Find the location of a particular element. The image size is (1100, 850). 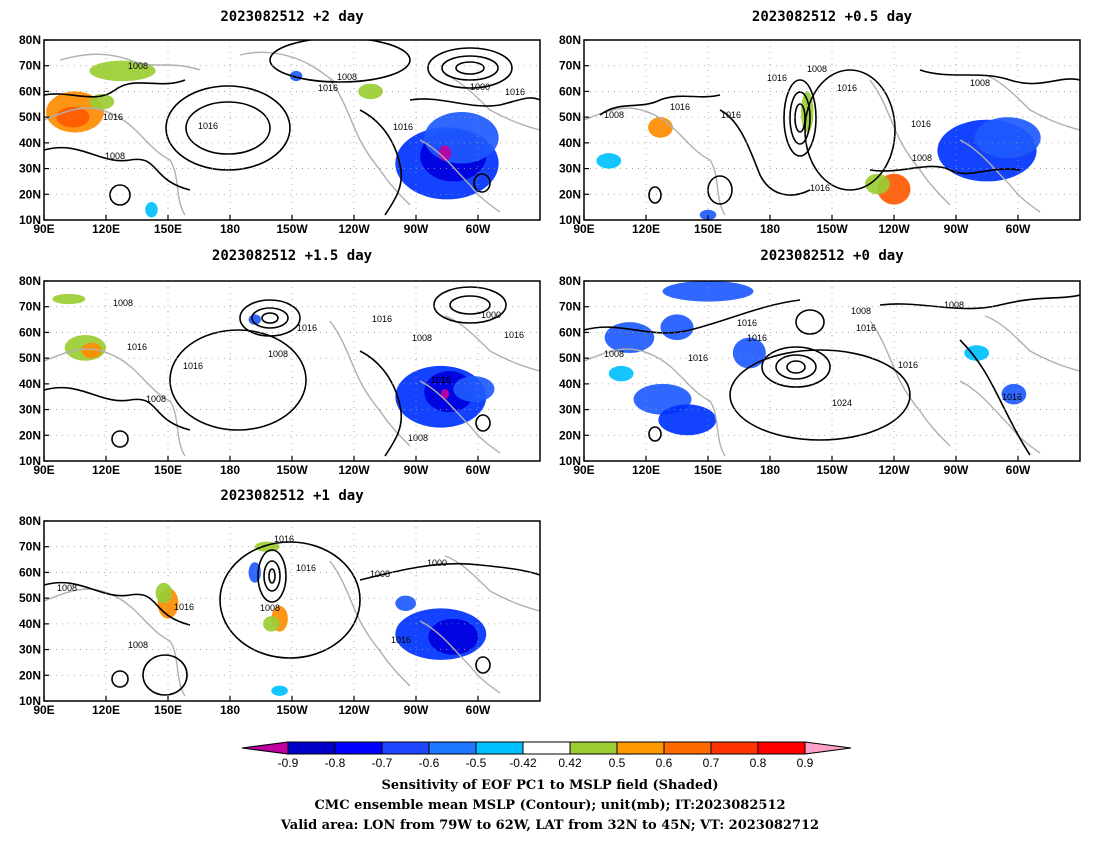

colorbar-tick-label: 0.9 is located at coordinates (805, 763).